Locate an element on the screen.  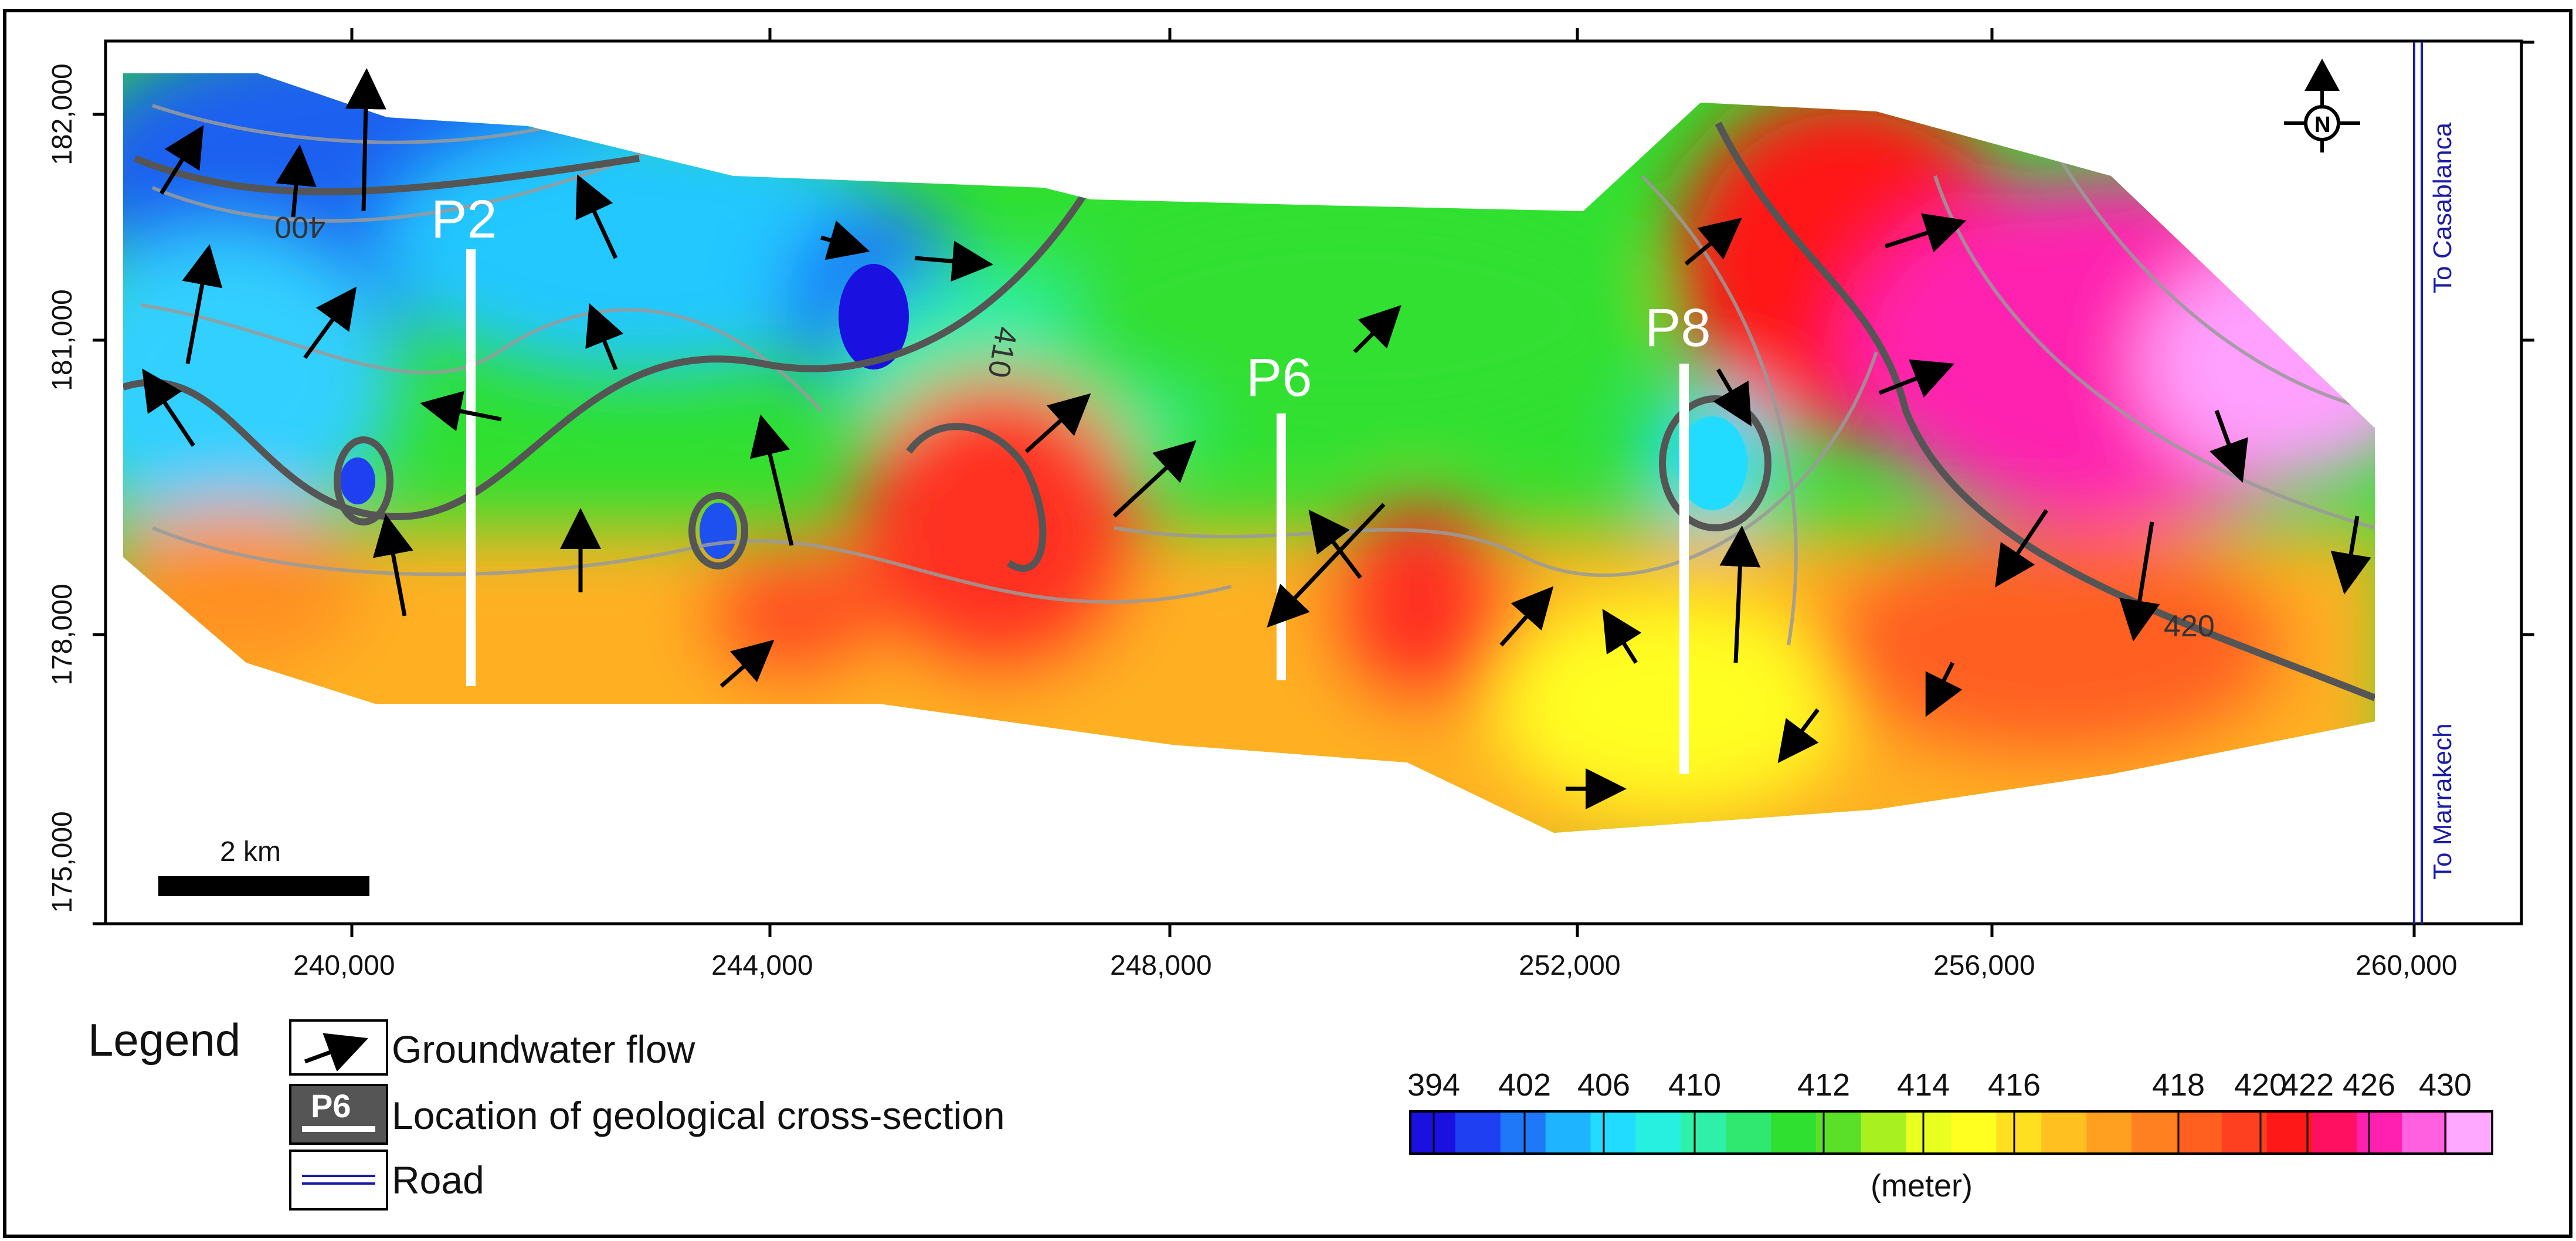
x-tick-252000: 252,000 is located at coordinates (1570, 965).